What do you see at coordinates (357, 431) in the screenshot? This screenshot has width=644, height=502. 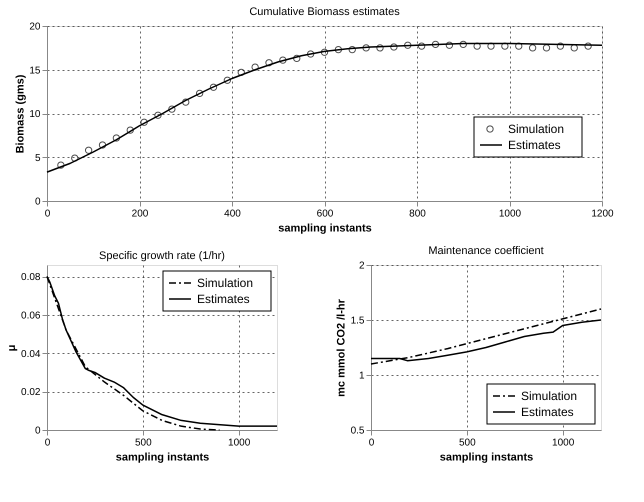 I see `y-tick-label: 0.5` at bounding box center [357, 431].